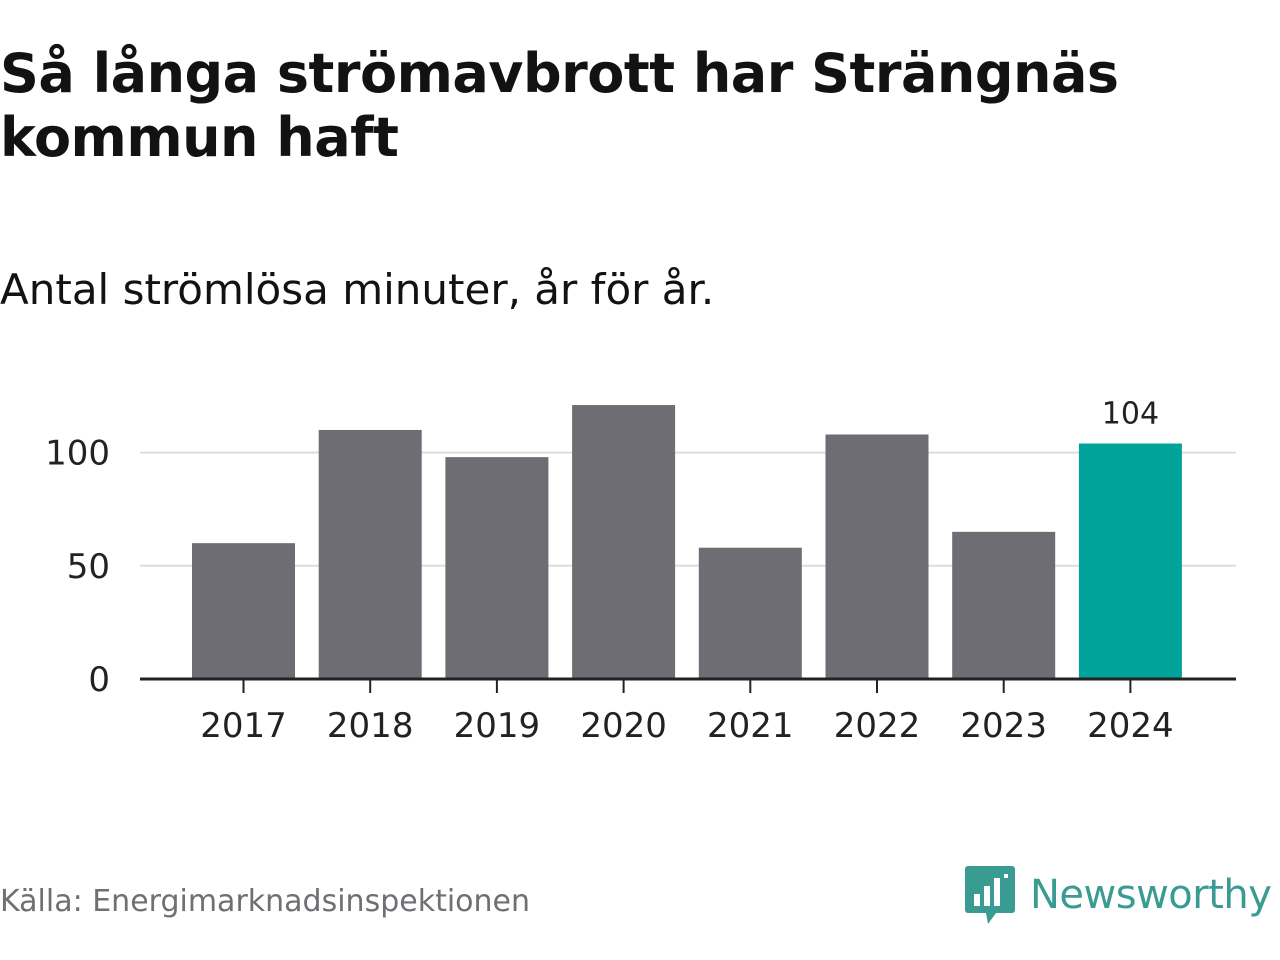  What do you see at coordinates (243, 611) in the screenshot?
I see `bar-2017` at bounding box center [243, 611].